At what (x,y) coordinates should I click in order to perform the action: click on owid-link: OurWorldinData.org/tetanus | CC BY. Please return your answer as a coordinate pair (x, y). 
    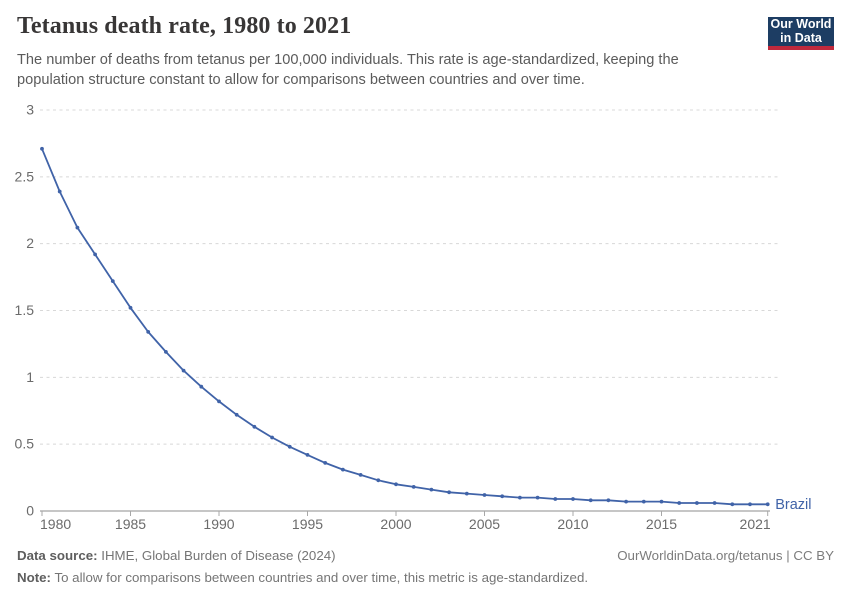
    Looking at the image, I should click on (725, 555).